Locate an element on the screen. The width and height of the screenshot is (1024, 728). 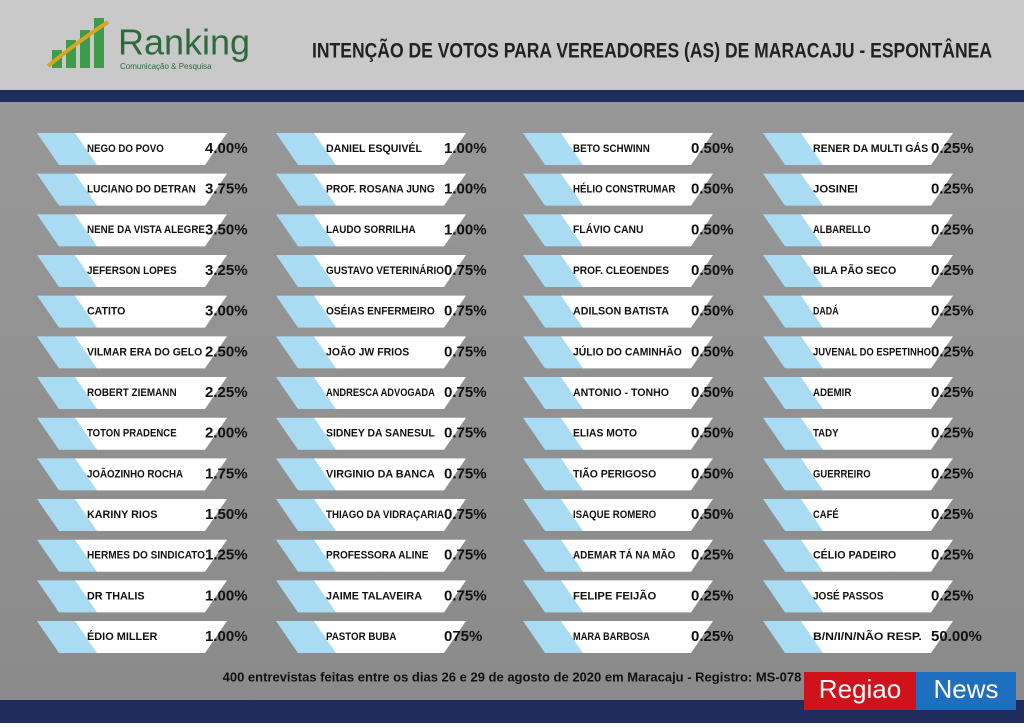
percent: 3.00% is located at coordinates (226, 311).